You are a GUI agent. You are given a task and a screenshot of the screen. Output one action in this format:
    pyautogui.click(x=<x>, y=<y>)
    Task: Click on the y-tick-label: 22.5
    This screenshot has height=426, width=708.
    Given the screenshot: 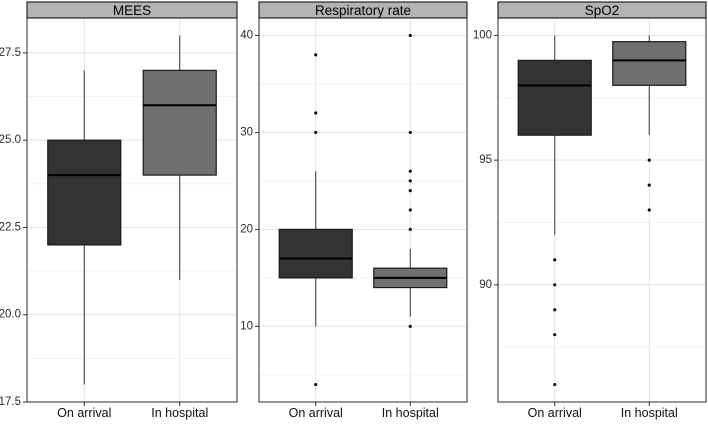 What is the action you would take?
    pyautogui.click(x=10, y=227)
    